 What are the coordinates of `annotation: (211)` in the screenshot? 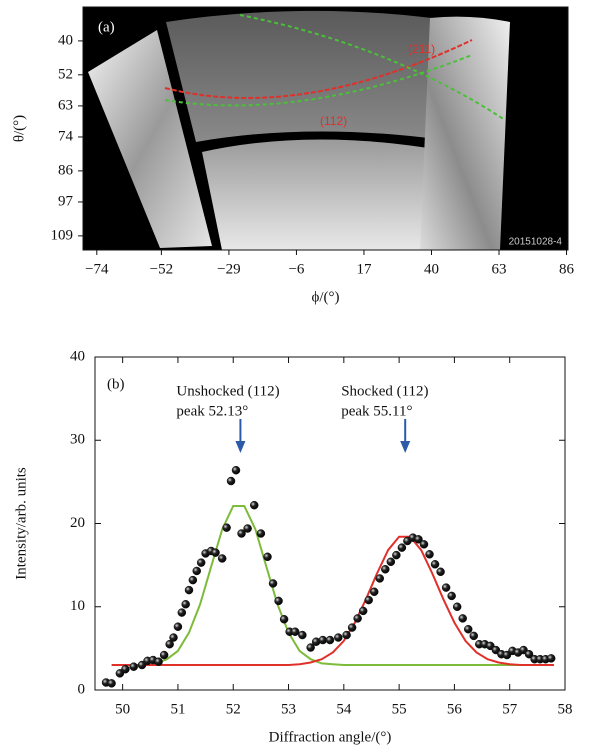 It's located at (421, 49).